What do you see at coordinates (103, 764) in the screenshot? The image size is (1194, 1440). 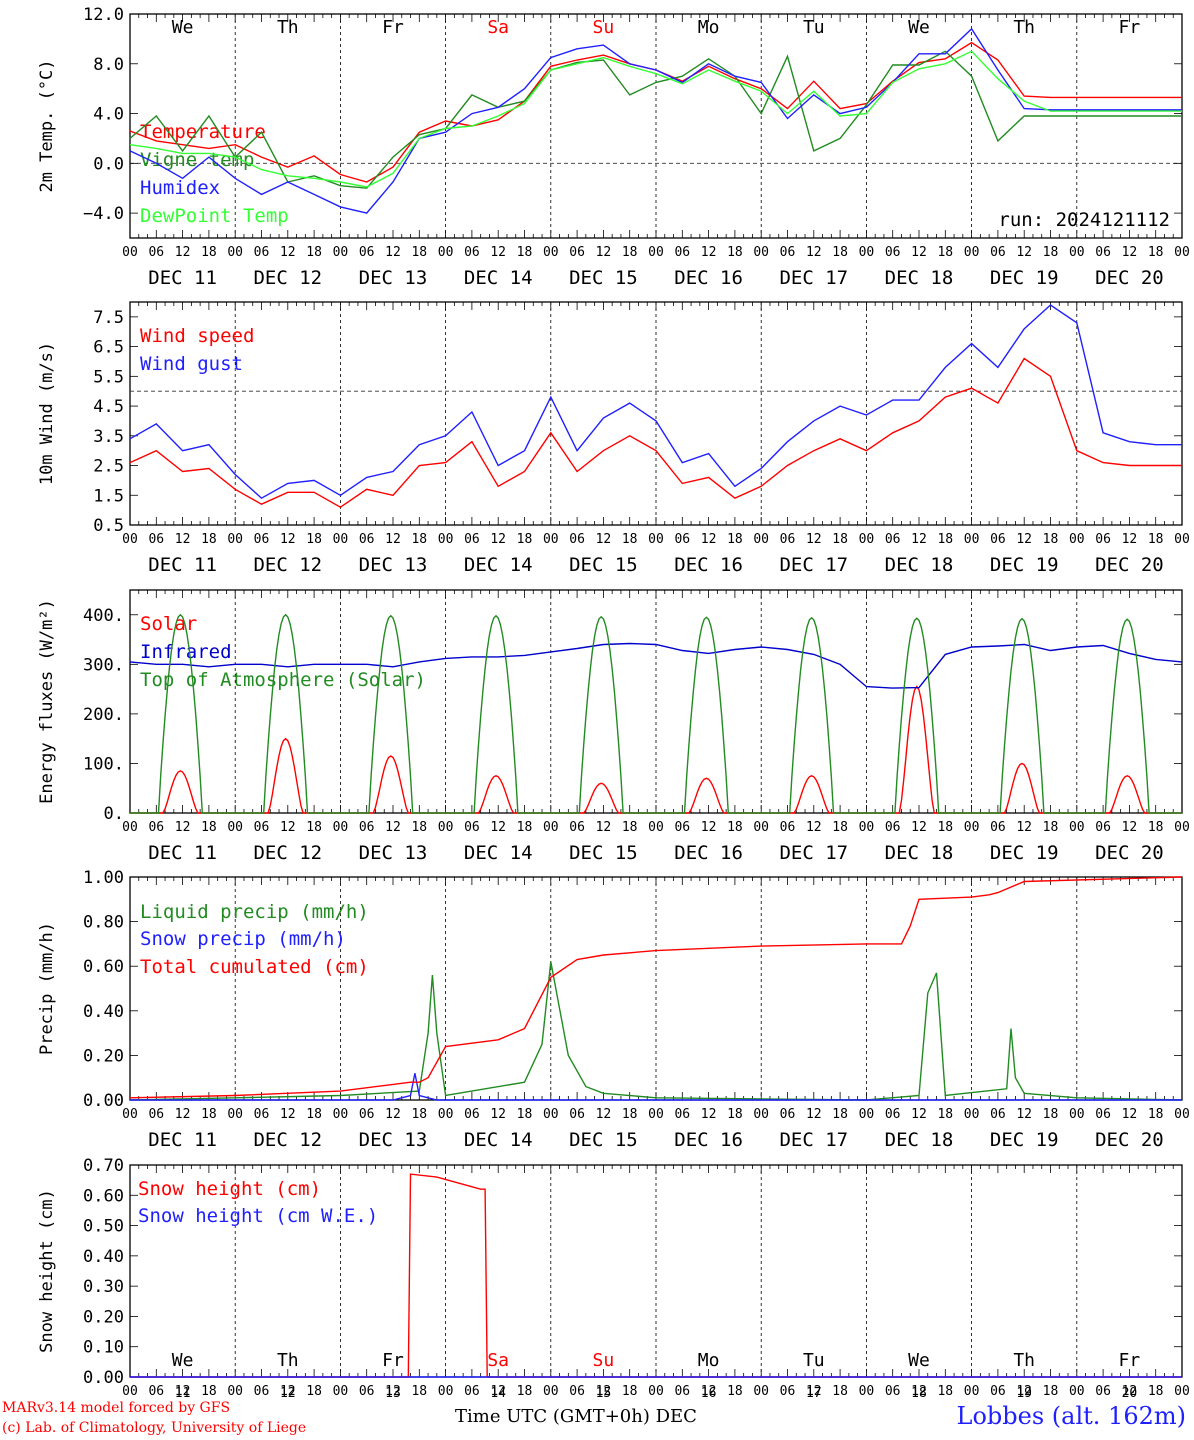 I see `y-tick-label: 100.` at bounding box center [103, 764].